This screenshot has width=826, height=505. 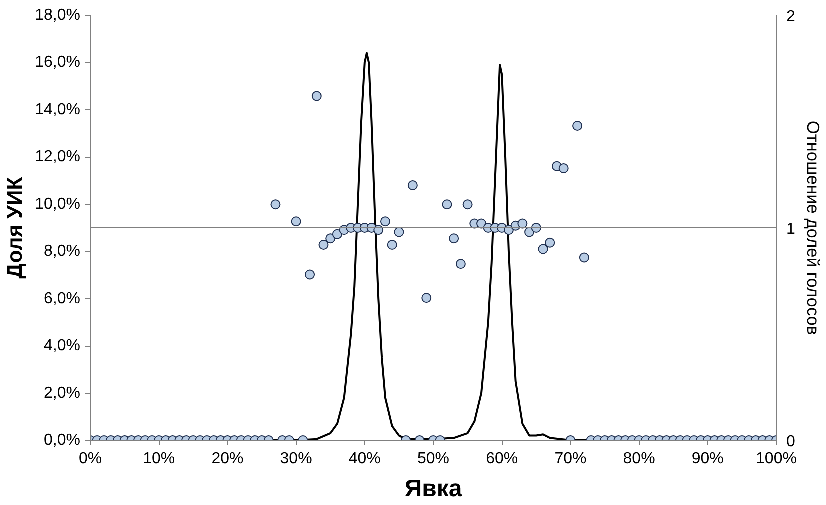 I want to click on x-tick-label: 20%, so click(x=228, y=459).